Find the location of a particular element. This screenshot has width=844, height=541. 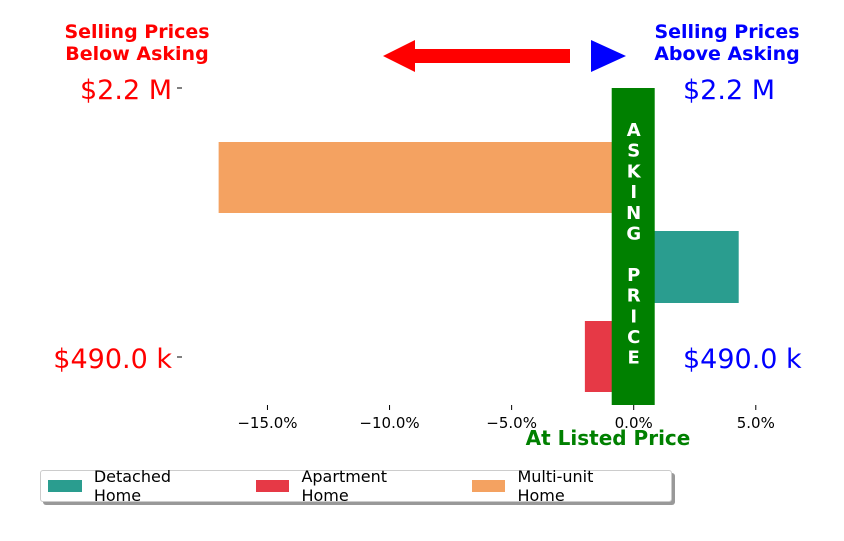

band-letter: E is located at coordinates (634, 358).